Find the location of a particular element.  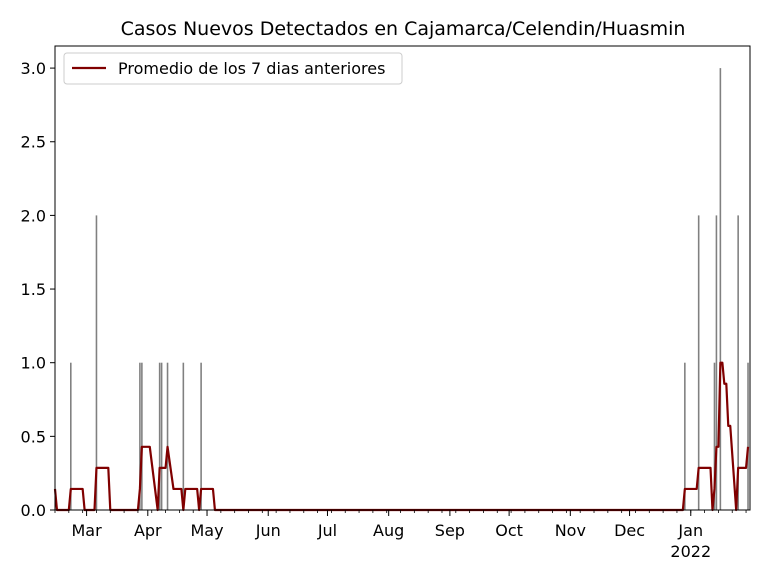

x-year-label: 2022 is located at coordinates (690, 551).